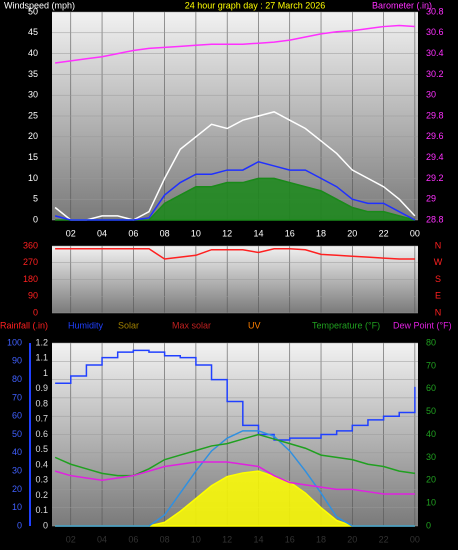  What do you see at coordinates (435, 136) in the screenshot?
I see `y2-tick-label: 29.6` at bounding box center [435, 136].